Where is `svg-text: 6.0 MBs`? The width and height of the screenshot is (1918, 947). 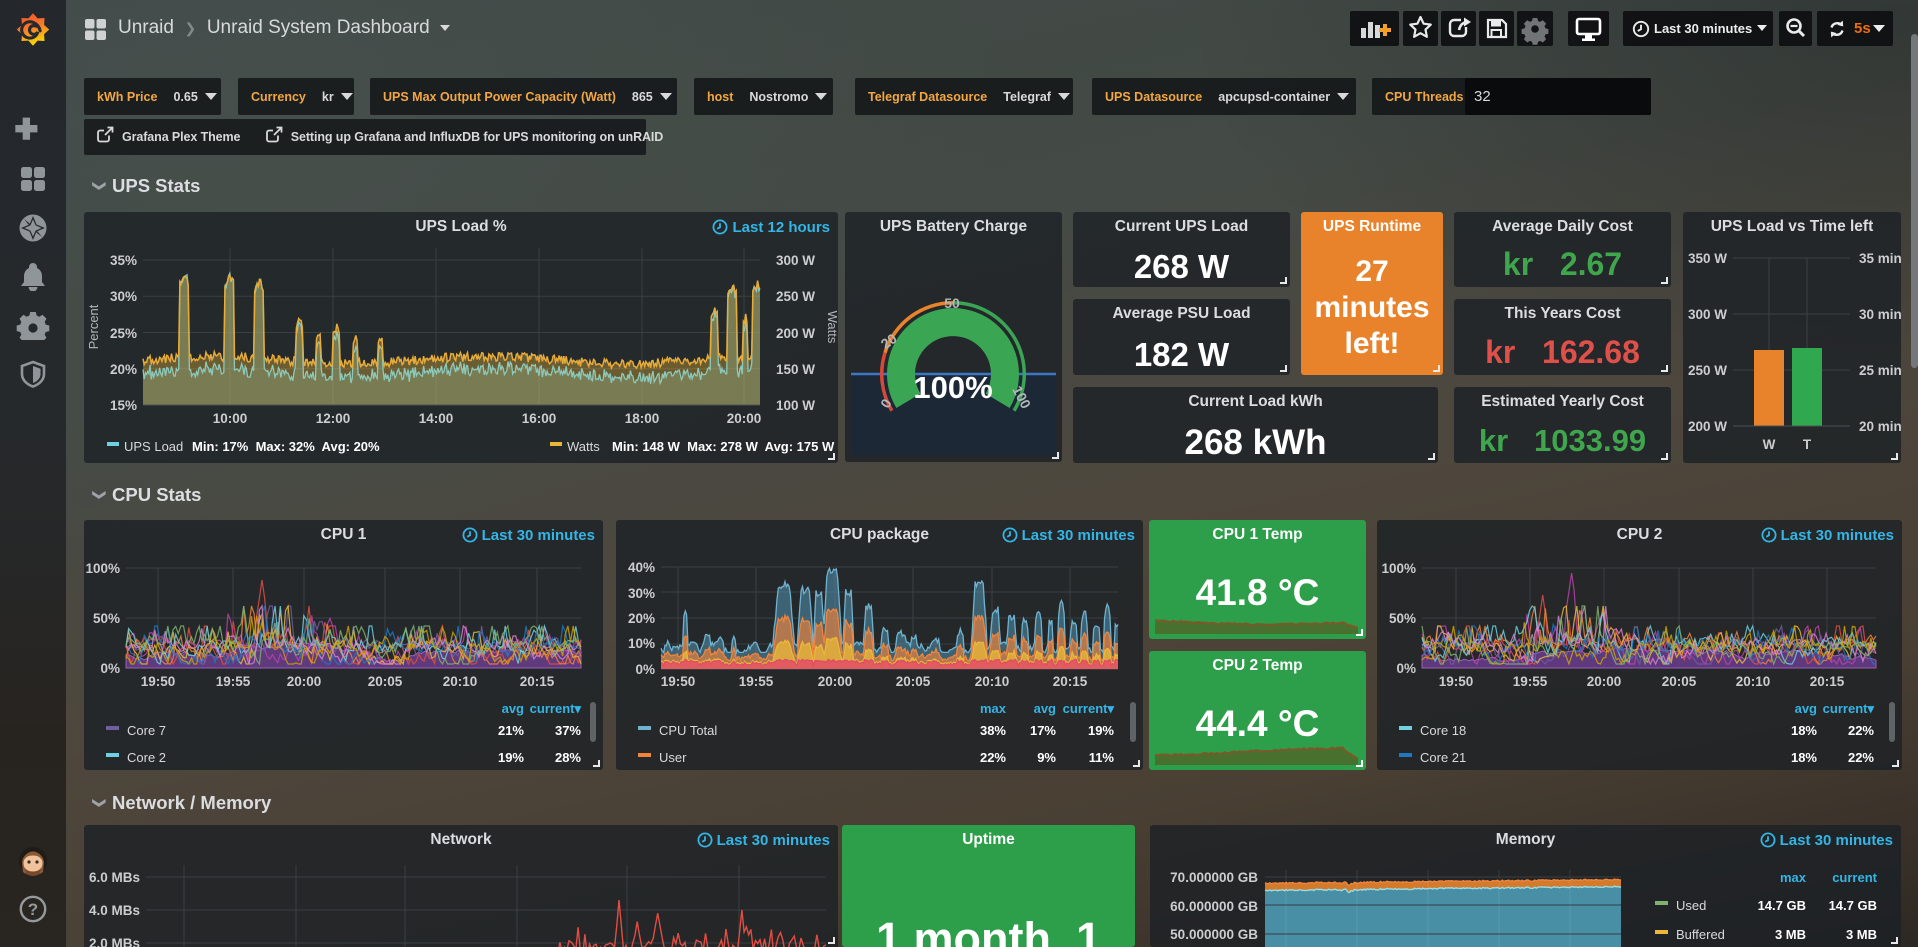 svg-text: 6.0 MBs is located at coordinates (114, 877).